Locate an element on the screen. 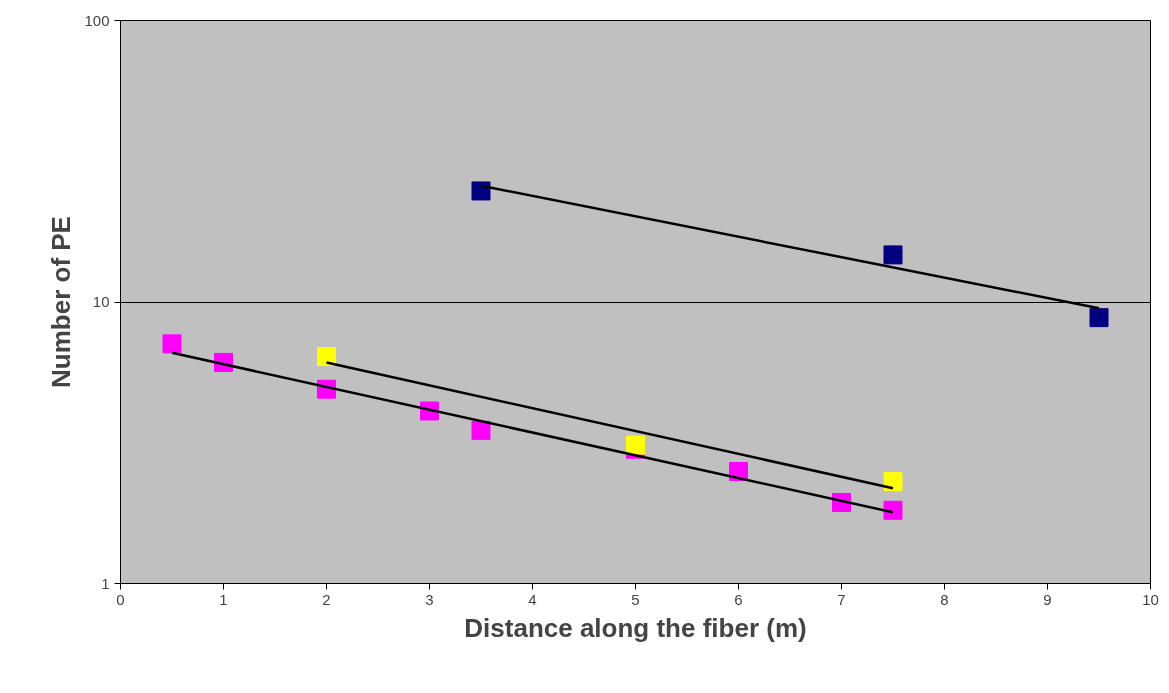 The height and width of the screenshot is (693, 1169). x-tick-label: 3 is located at coordinates (429, 599).